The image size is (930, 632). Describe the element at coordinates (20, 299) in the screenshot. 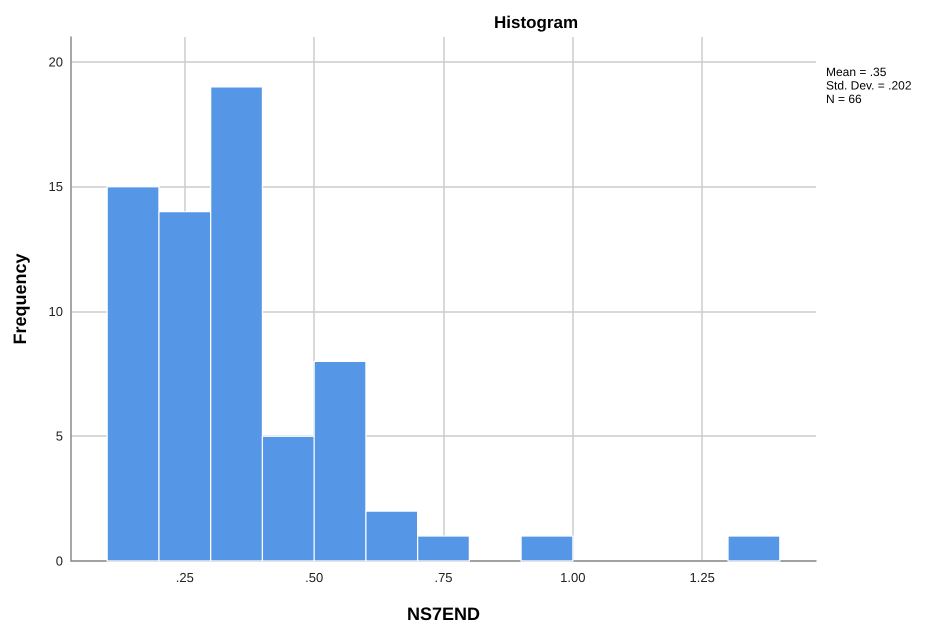

I see `y-axis-title: Frequency` at that location.